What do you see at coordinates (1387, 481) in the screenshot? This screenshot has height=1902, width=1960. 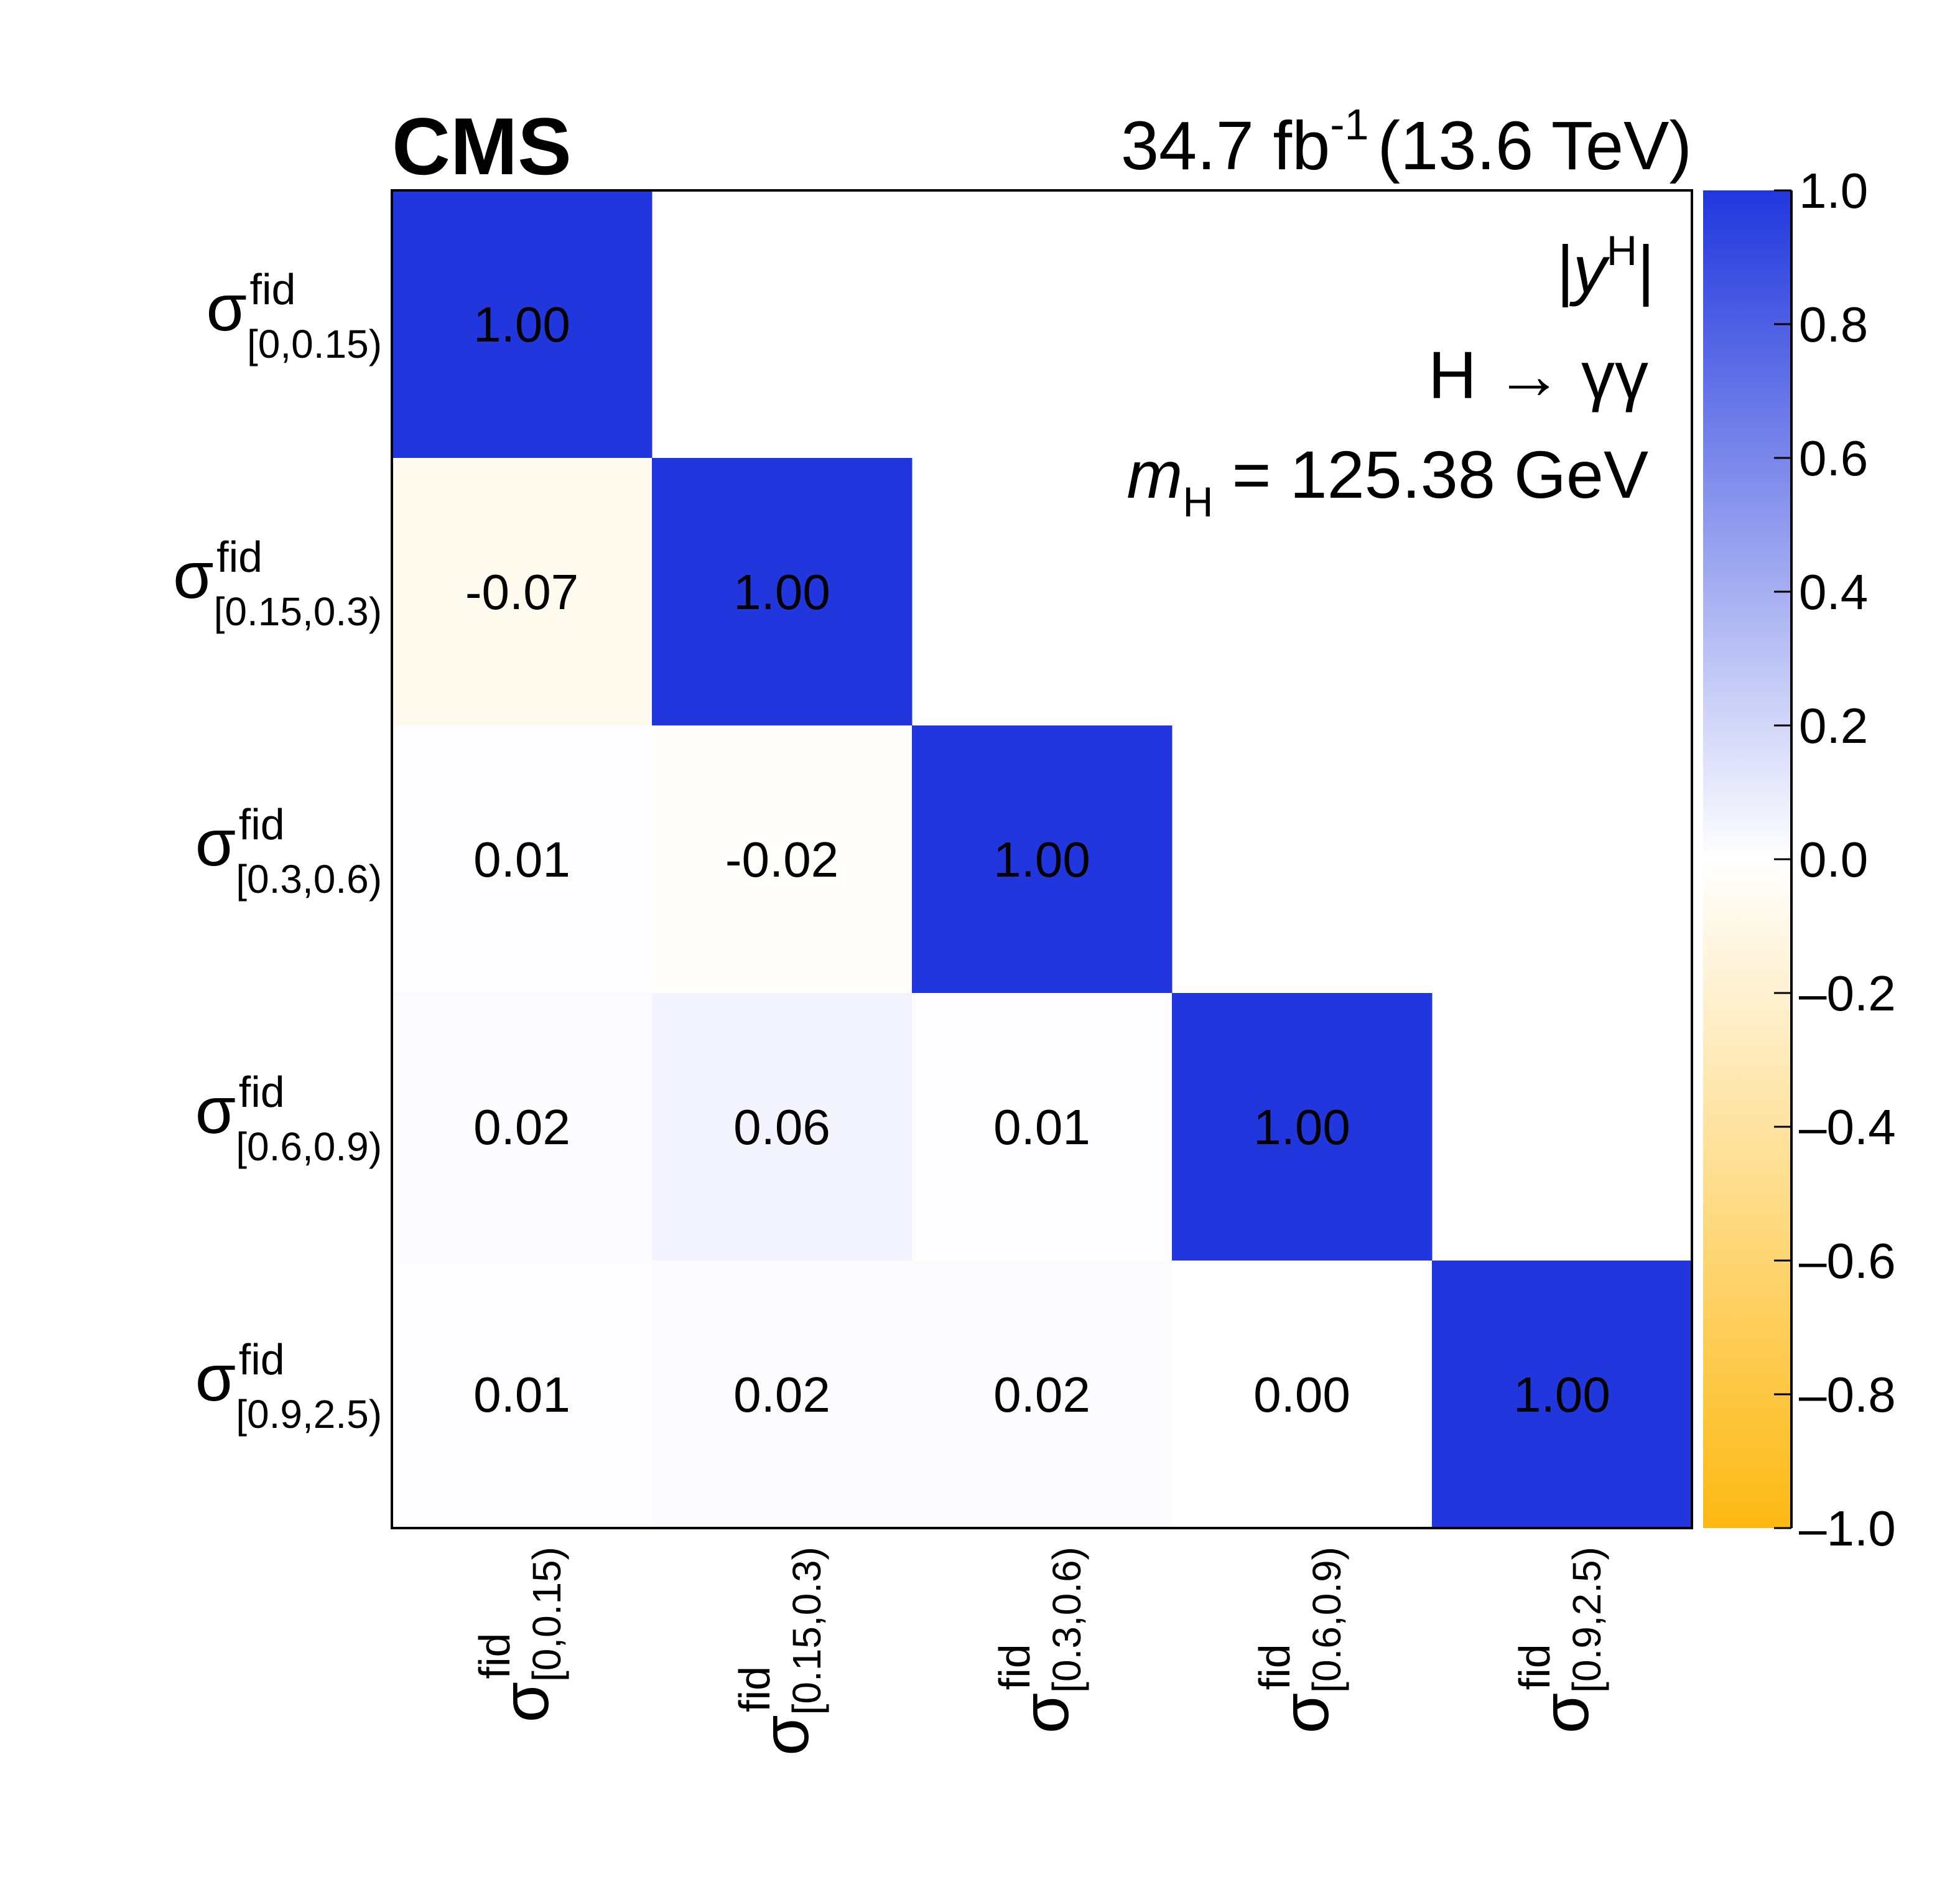 I see `mass-label: mH = 125.38 GeV` at bounding box center [1387, 481].